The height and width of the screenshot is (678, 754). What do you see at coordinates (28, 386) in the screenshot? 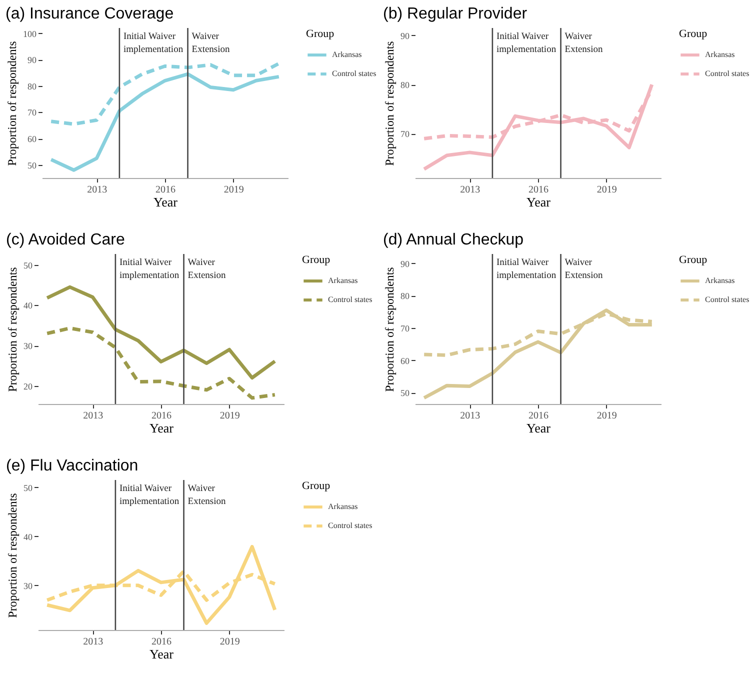
I see `y-tick-label: 20` at bounding box center [28, 386].